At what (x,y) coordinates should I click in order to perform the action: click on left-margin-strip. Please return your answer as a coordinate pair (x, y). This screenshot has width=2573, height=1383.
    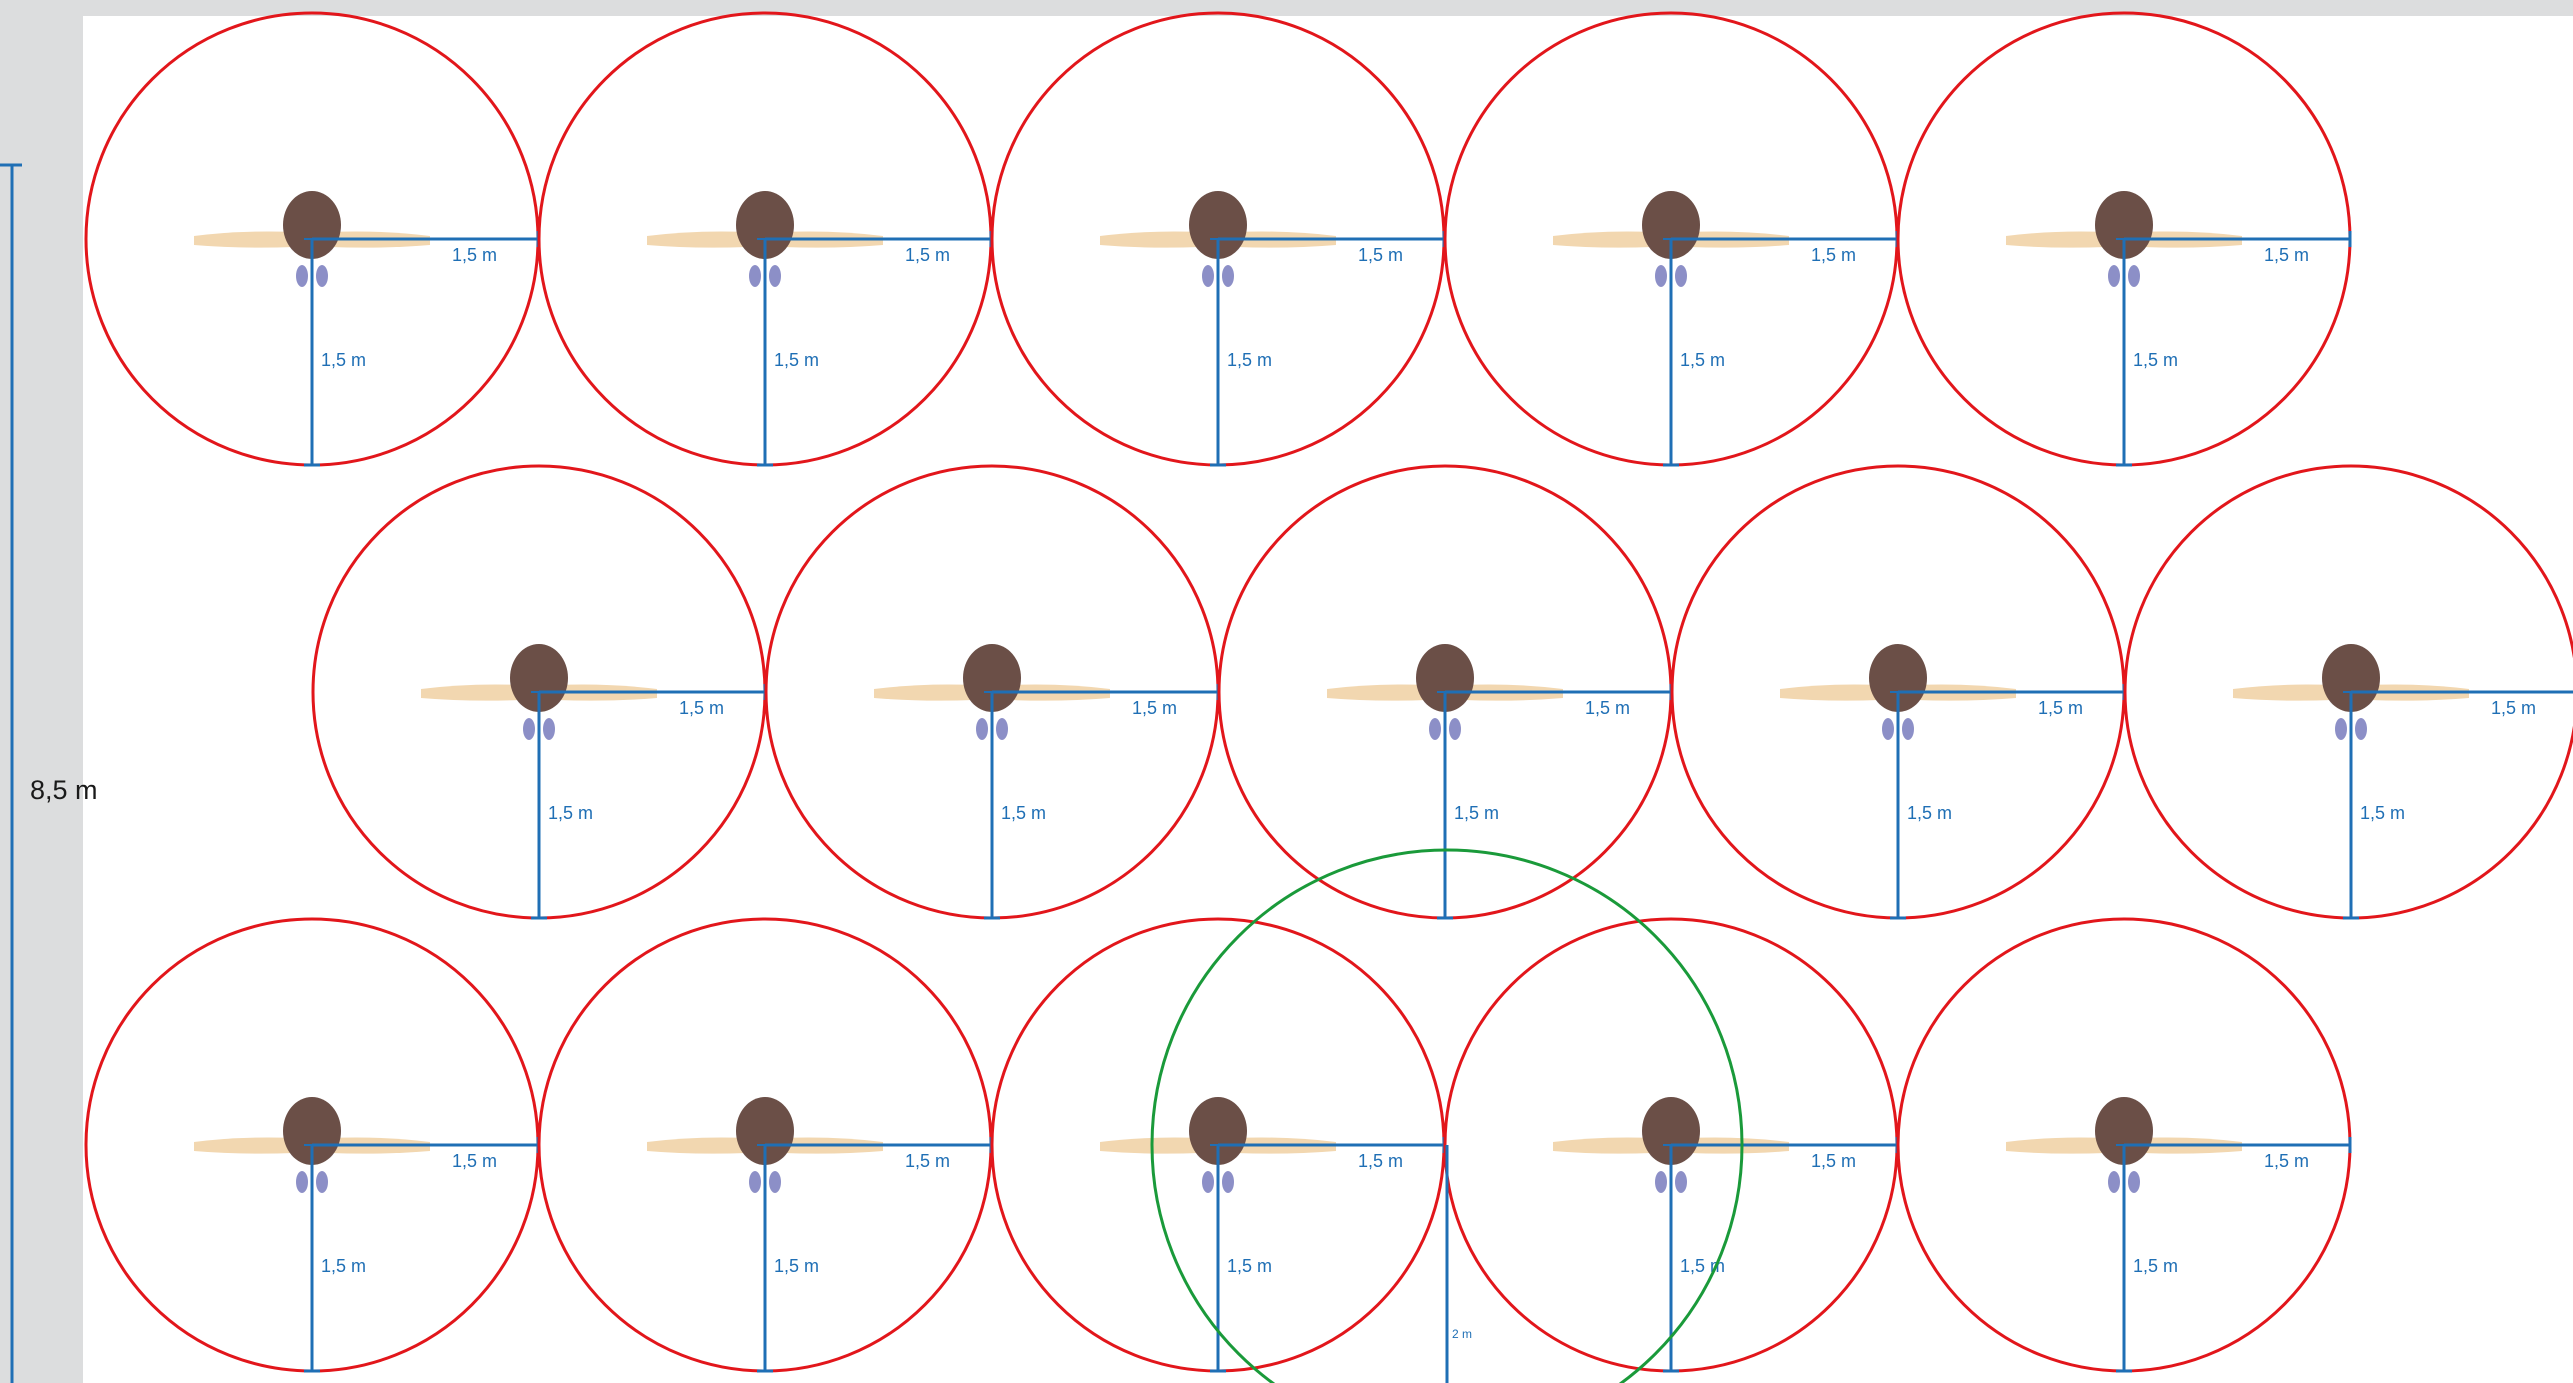
    Looking at the image, I should click on (41, 691).